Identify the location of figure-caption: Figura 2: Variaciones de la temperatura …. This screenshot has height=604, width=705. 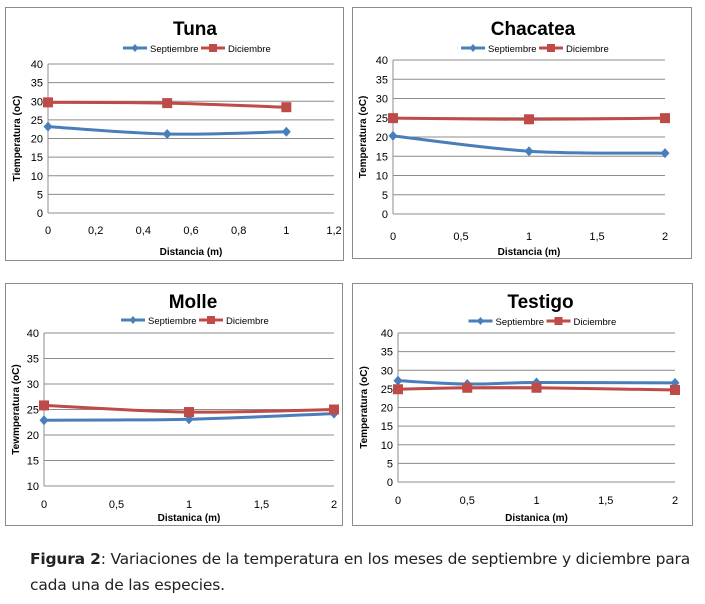
(360, 572).